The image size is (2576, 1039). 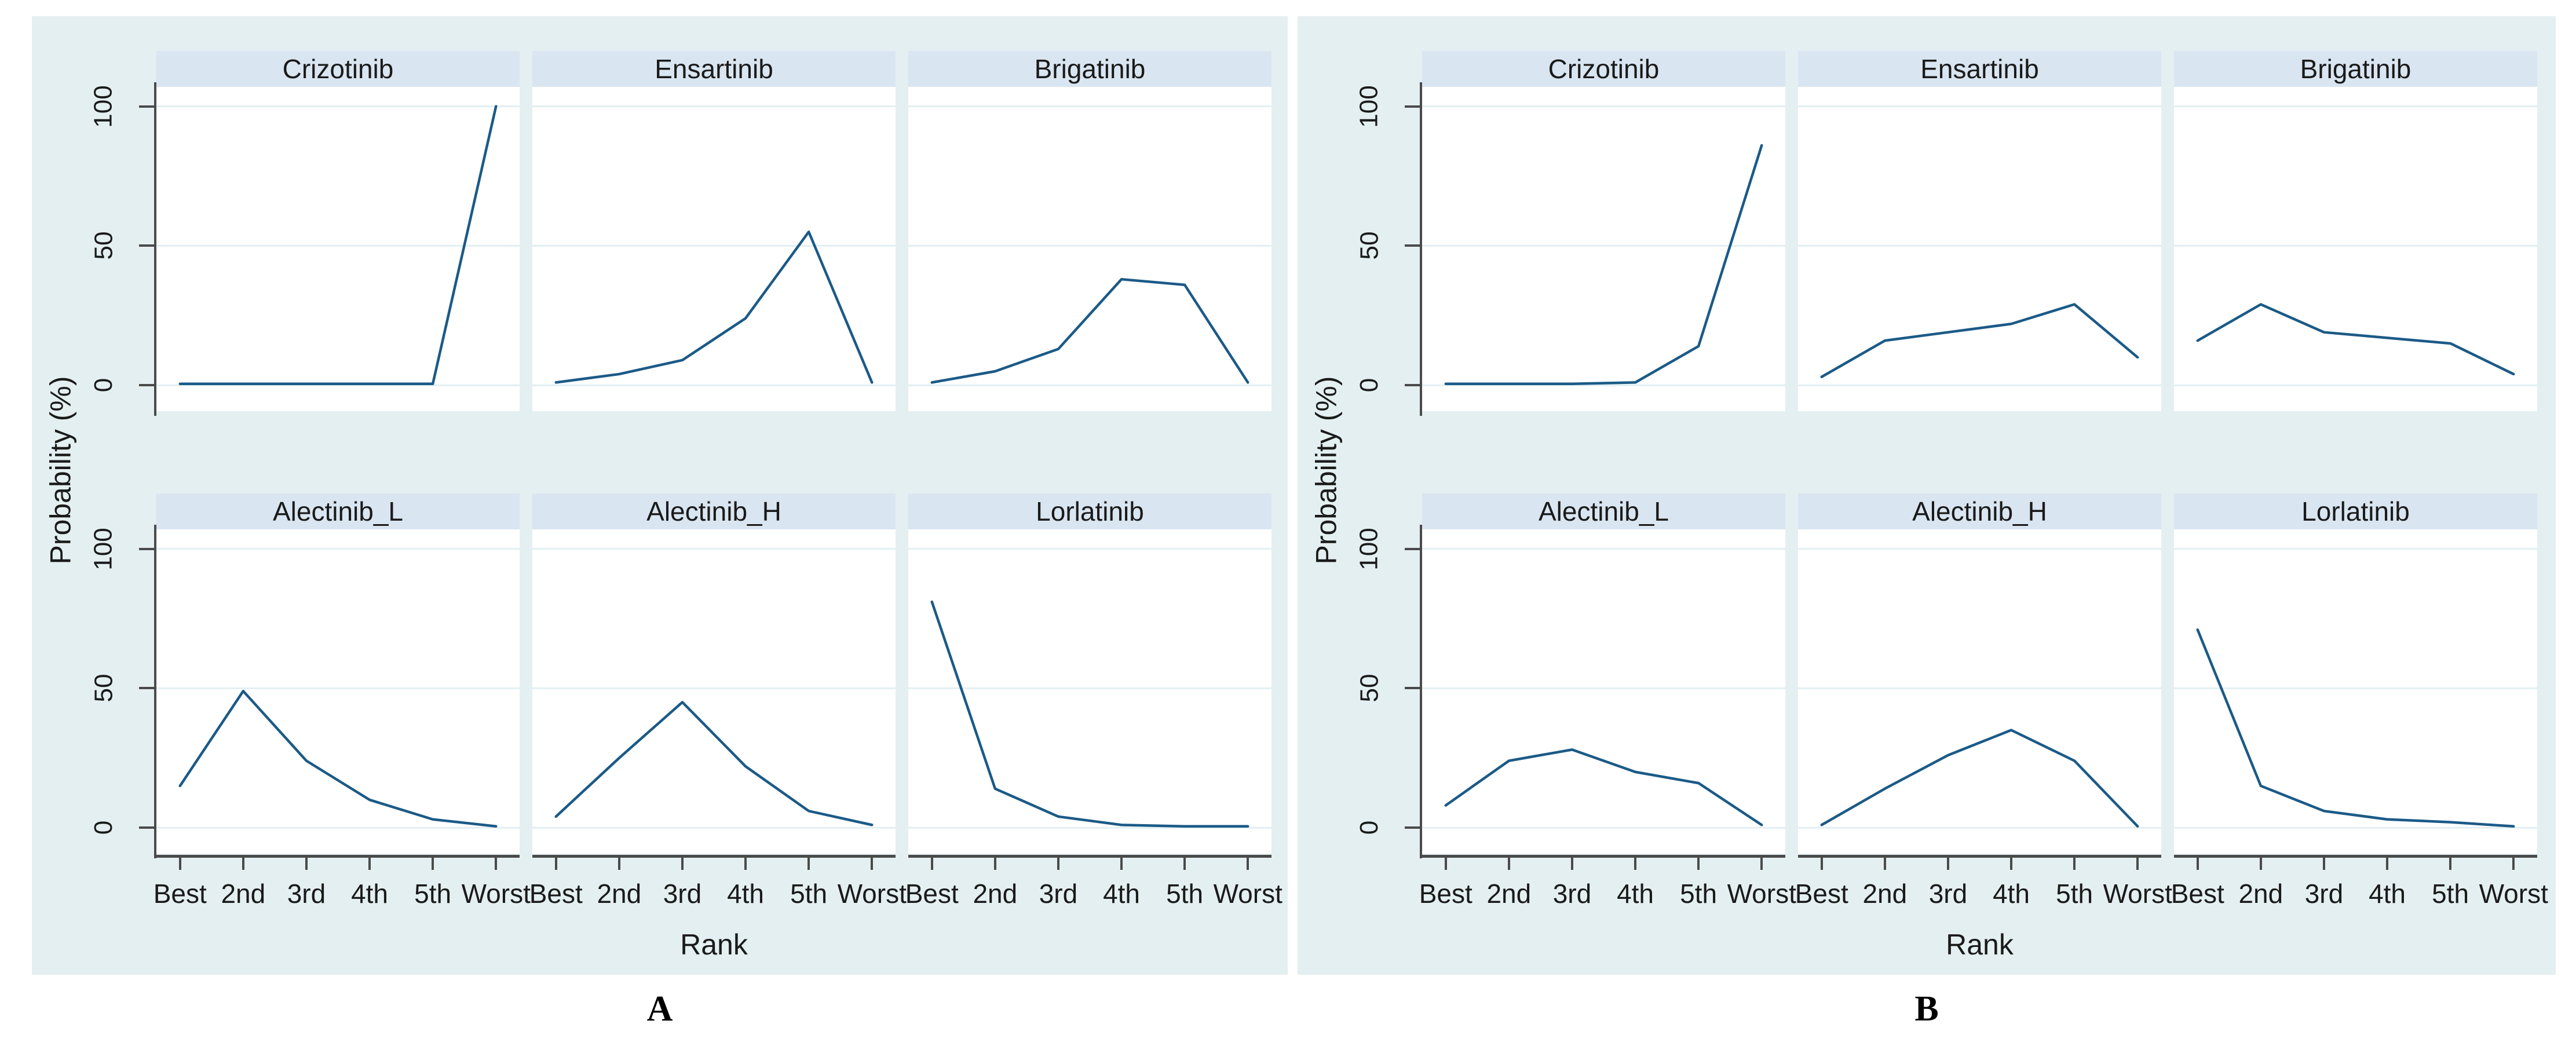 I want to click on subplot-a-brigatinib: Brigatinib, so click(x=1089, y=231).